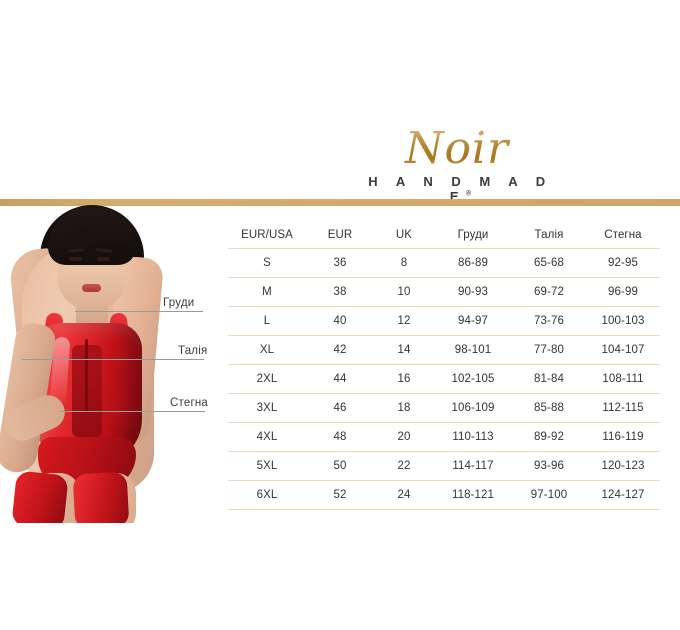 Image resolution: width=680 pixels, height=630 pixels. What do you see at coordinates (340, 235) in the screenshot?
I see `column-header-eur: EUR` at bounding box center [340, 235].